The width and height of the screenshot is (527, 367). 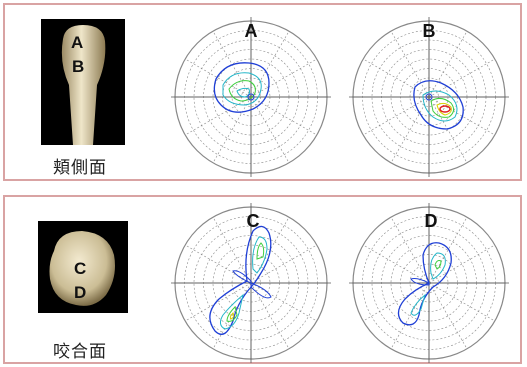 I want to click on photo-letter-a: A, so click(x=77, y=42).